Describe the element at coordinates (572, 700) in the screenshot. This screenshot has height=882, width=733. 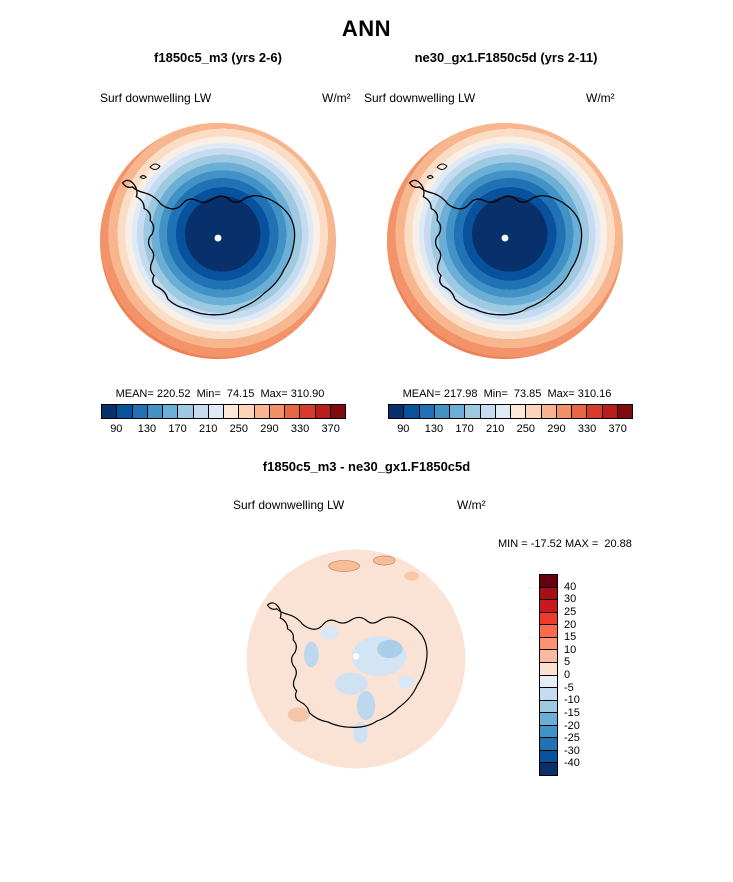
I see `colorbar-tick-label: -10` at that location.